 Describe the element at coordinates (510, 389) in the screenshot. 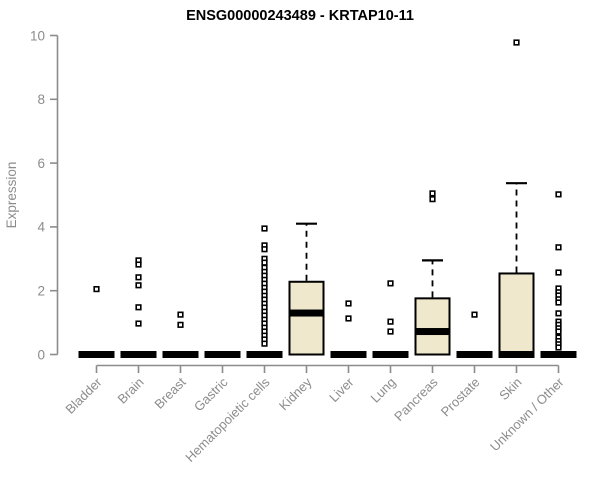

I see `x-tick-label: Skin` at that location.